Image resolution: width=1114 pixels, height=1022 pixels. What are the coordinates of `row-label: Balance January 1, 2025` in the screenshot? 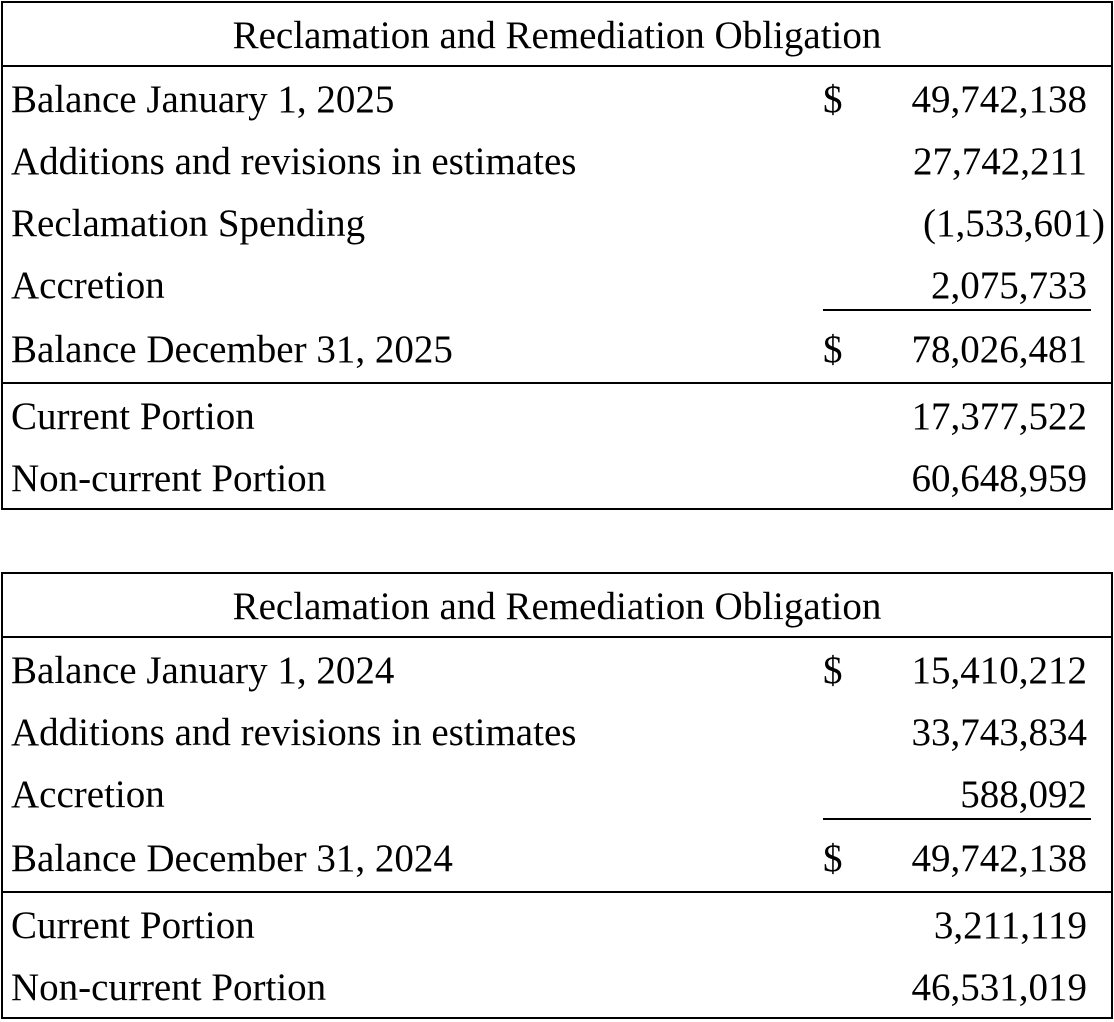 It's located at (203, 99).